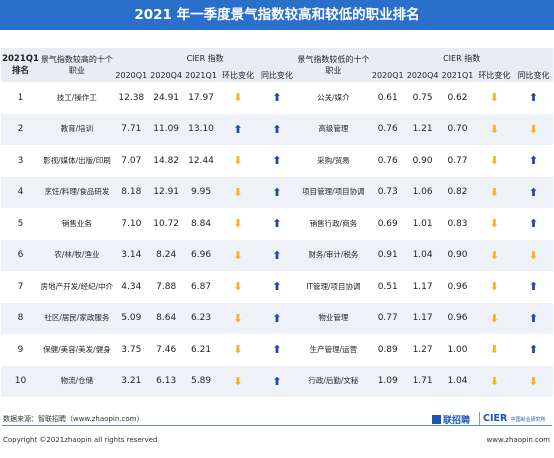 The image size is (554, 458). I want to click on high-occupation-cell: 烹饪/料理/食品研发, so click(76, 192).